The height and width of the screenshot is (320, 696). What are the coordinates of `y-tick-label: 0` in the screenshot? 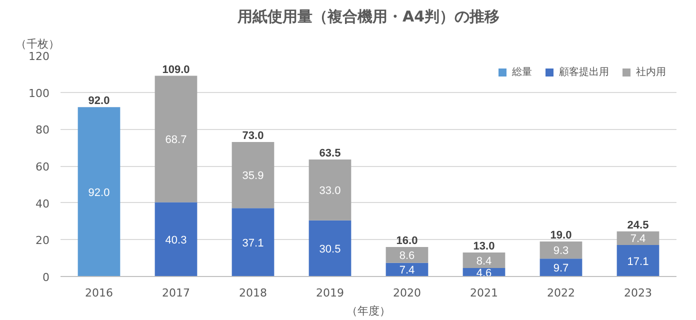 It's located at (46, 277).